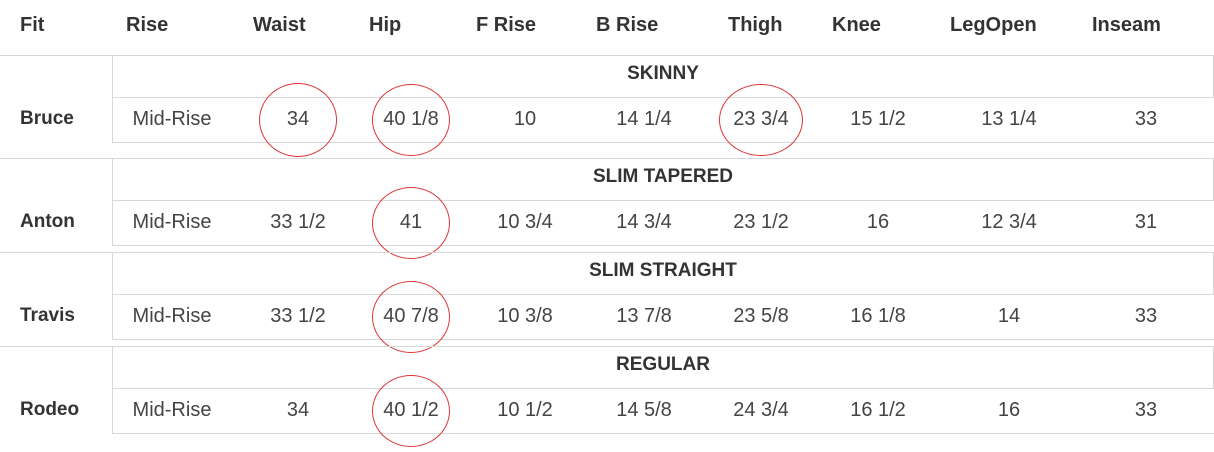 Image resolution: width=1214 pixels, height=452 pixels. Describe the element at coordinates (627, 25) in the screenshot. I see `header-b-rise: B Rise` at that location.